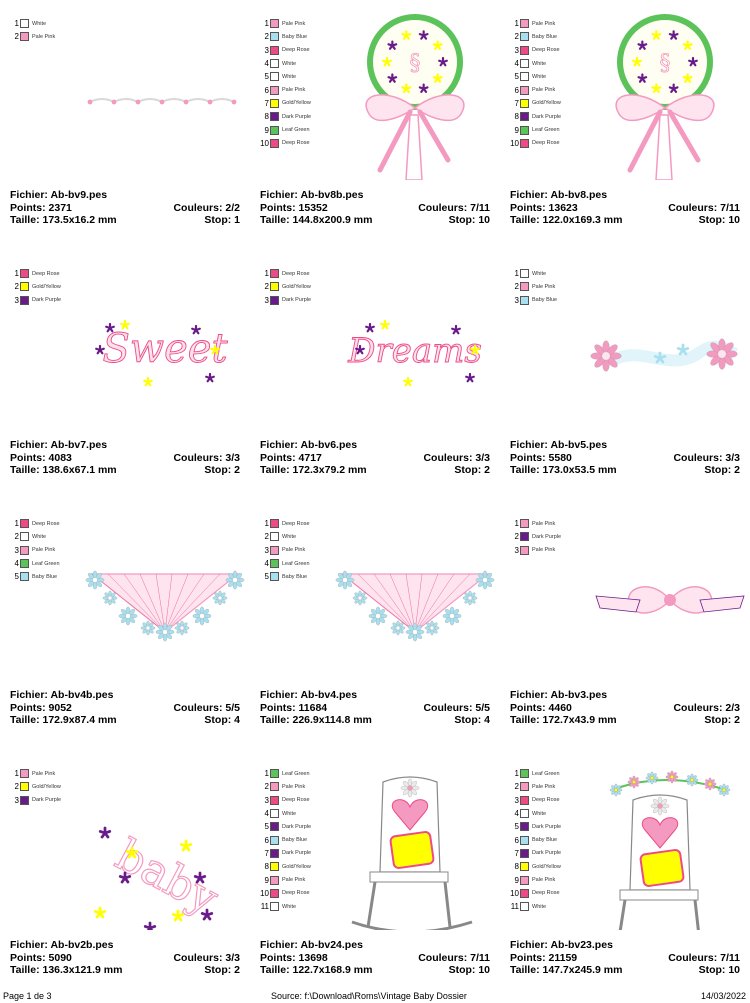 Image resolution: width=750 pixels, height=1003 pixels. I want to click on legend-row: 1 Deep Rose, so click(284, 523).